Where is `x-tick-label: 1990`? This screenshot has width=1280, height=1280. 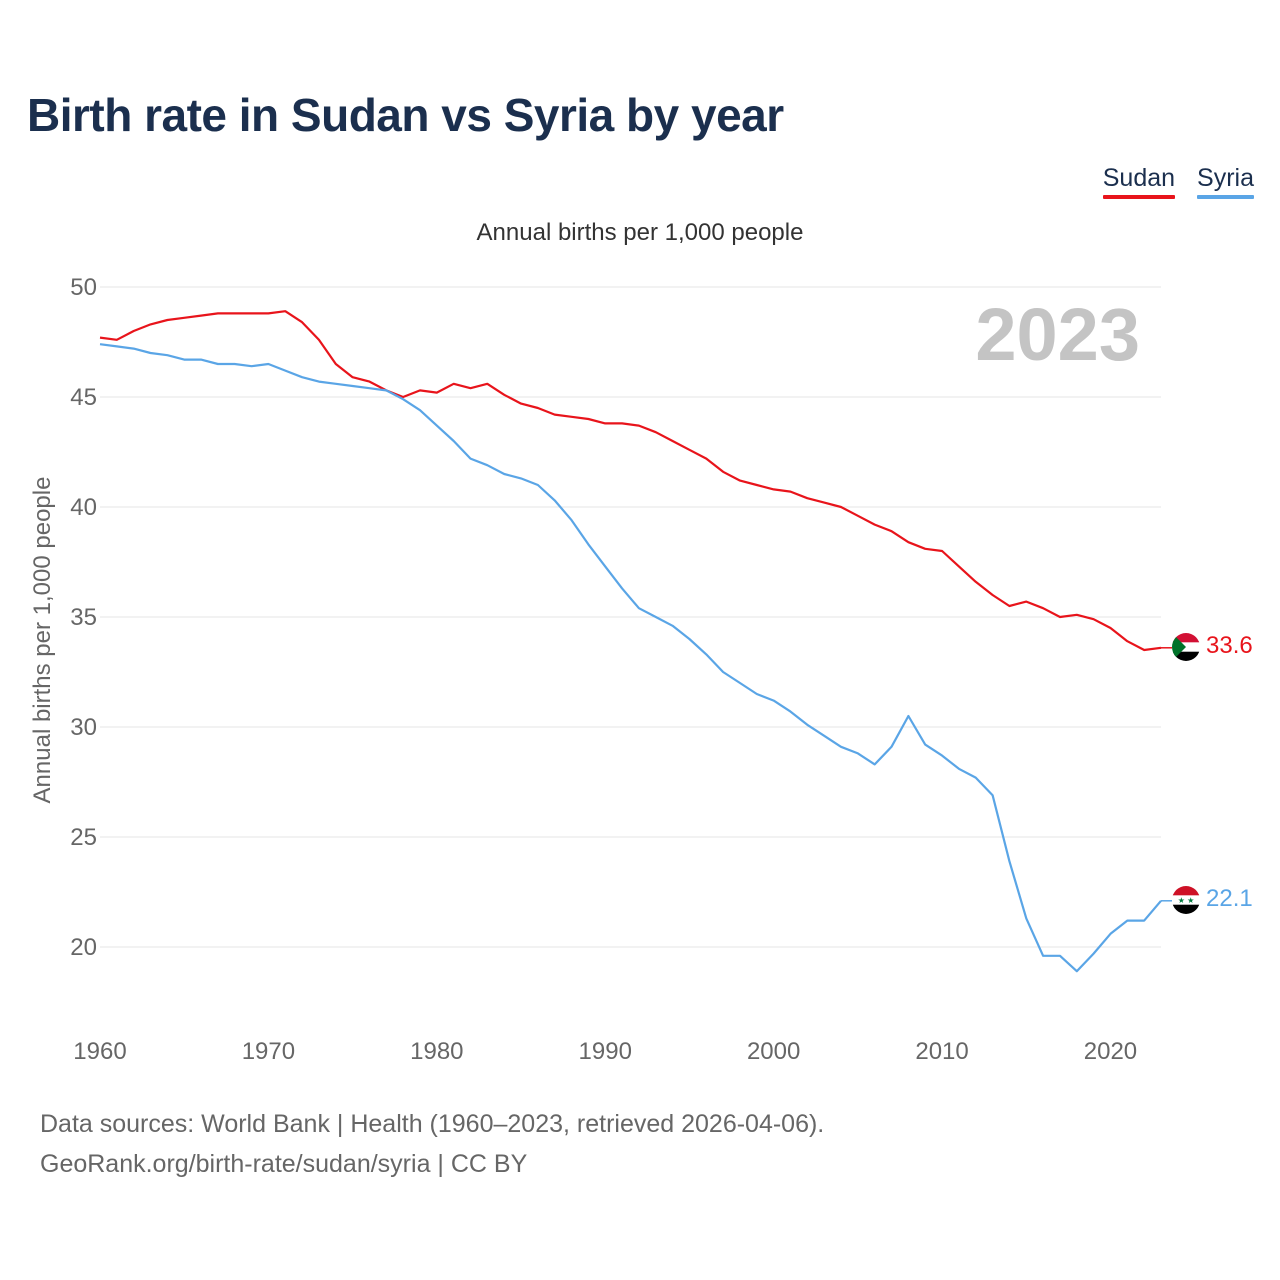 x-tick-label: 1990 is located at coordinates (605, 1051).